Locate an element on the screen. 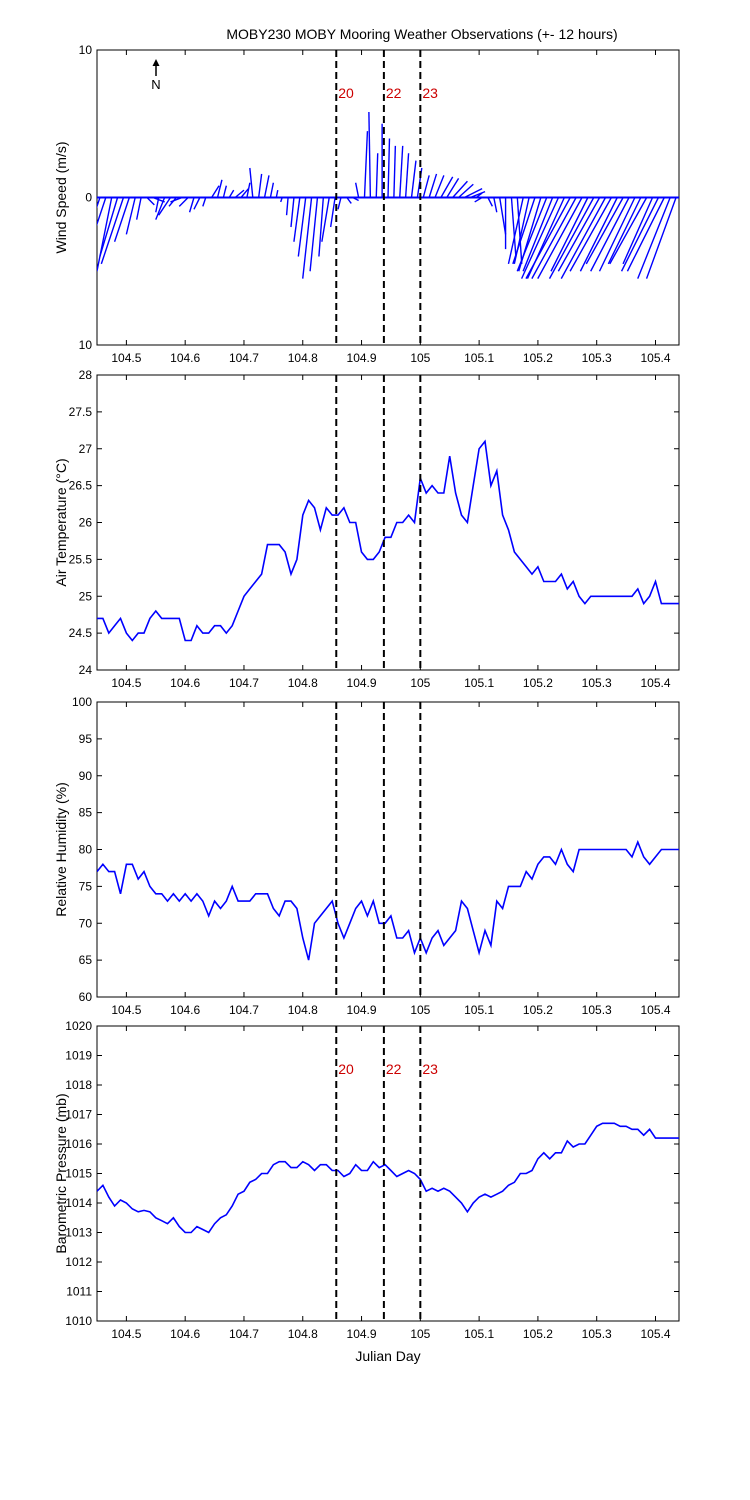 This screenshot has width=750, height=1500. y-tick-label: 26 is located at coordinates (86, 523).